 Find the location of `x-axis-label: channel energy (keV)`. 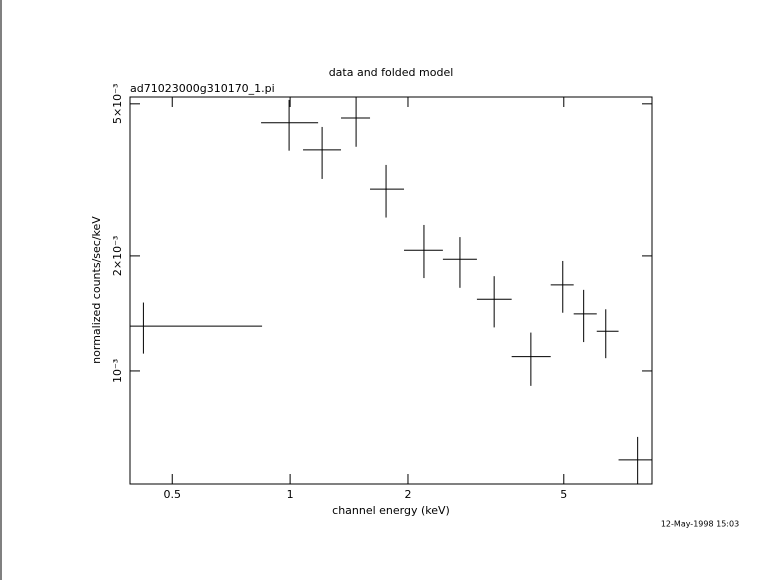

x-axis-label: channel energy (keV) is located at coordinates (391, 510).